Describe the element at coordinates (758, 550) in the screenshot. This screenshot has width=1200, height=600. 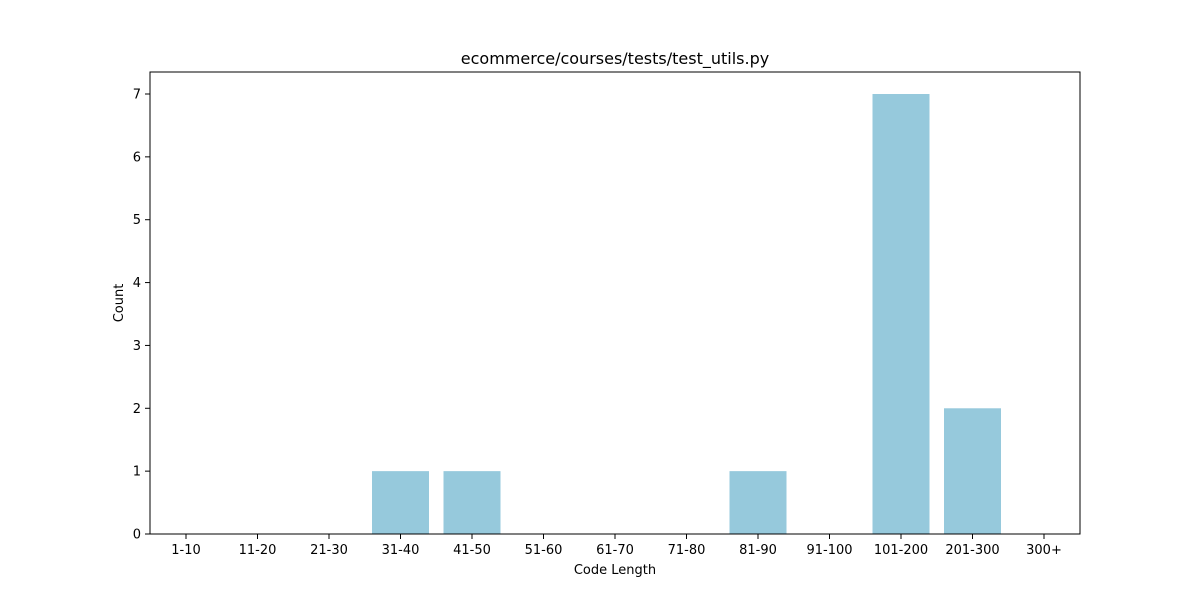
I see `x-tick-label: 81-90` at that location.